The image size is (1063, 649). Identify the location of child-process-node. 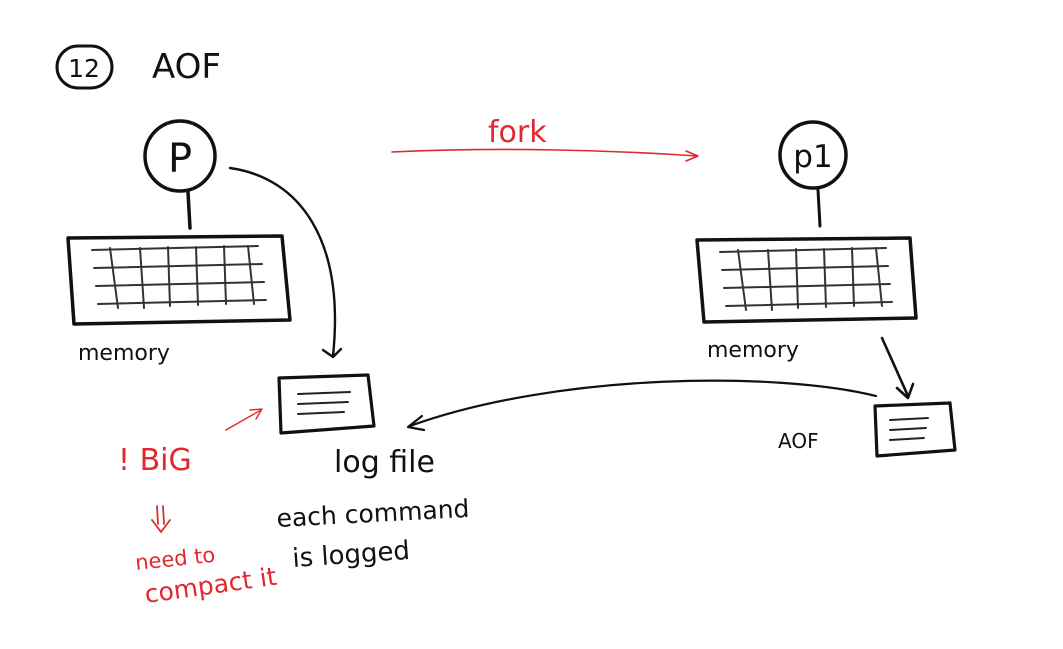
(813, 155).